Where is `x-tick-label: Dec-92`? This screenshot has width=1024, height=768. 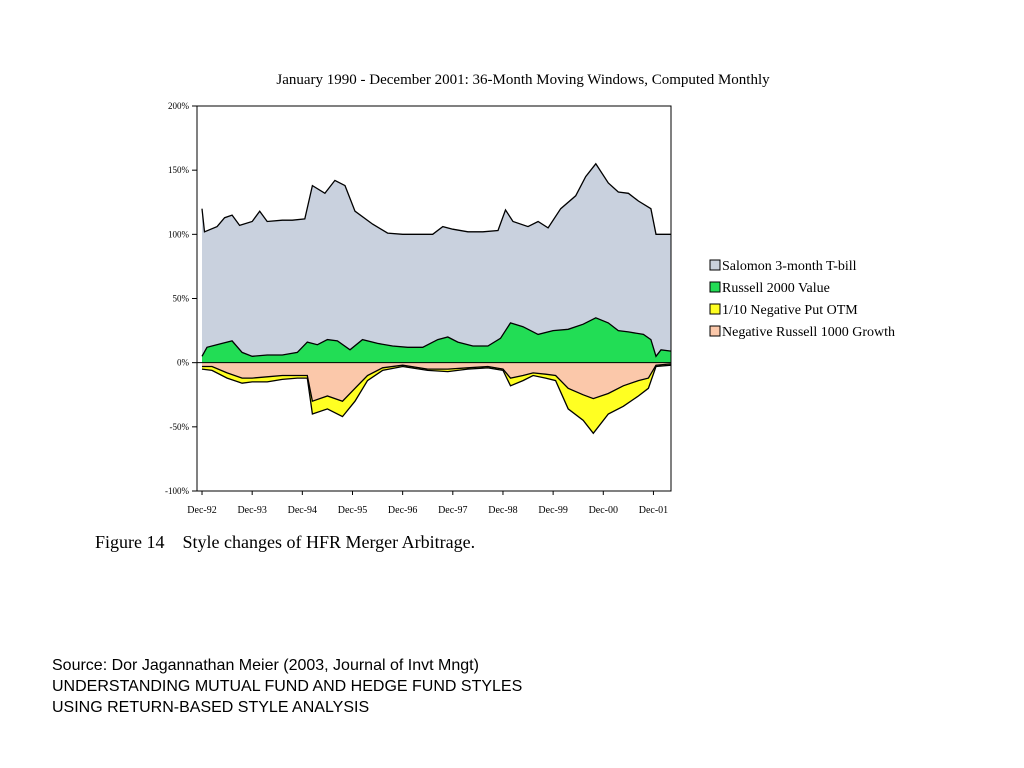 x-tick-label: Dec-92 is located at coordinates (201, 510).